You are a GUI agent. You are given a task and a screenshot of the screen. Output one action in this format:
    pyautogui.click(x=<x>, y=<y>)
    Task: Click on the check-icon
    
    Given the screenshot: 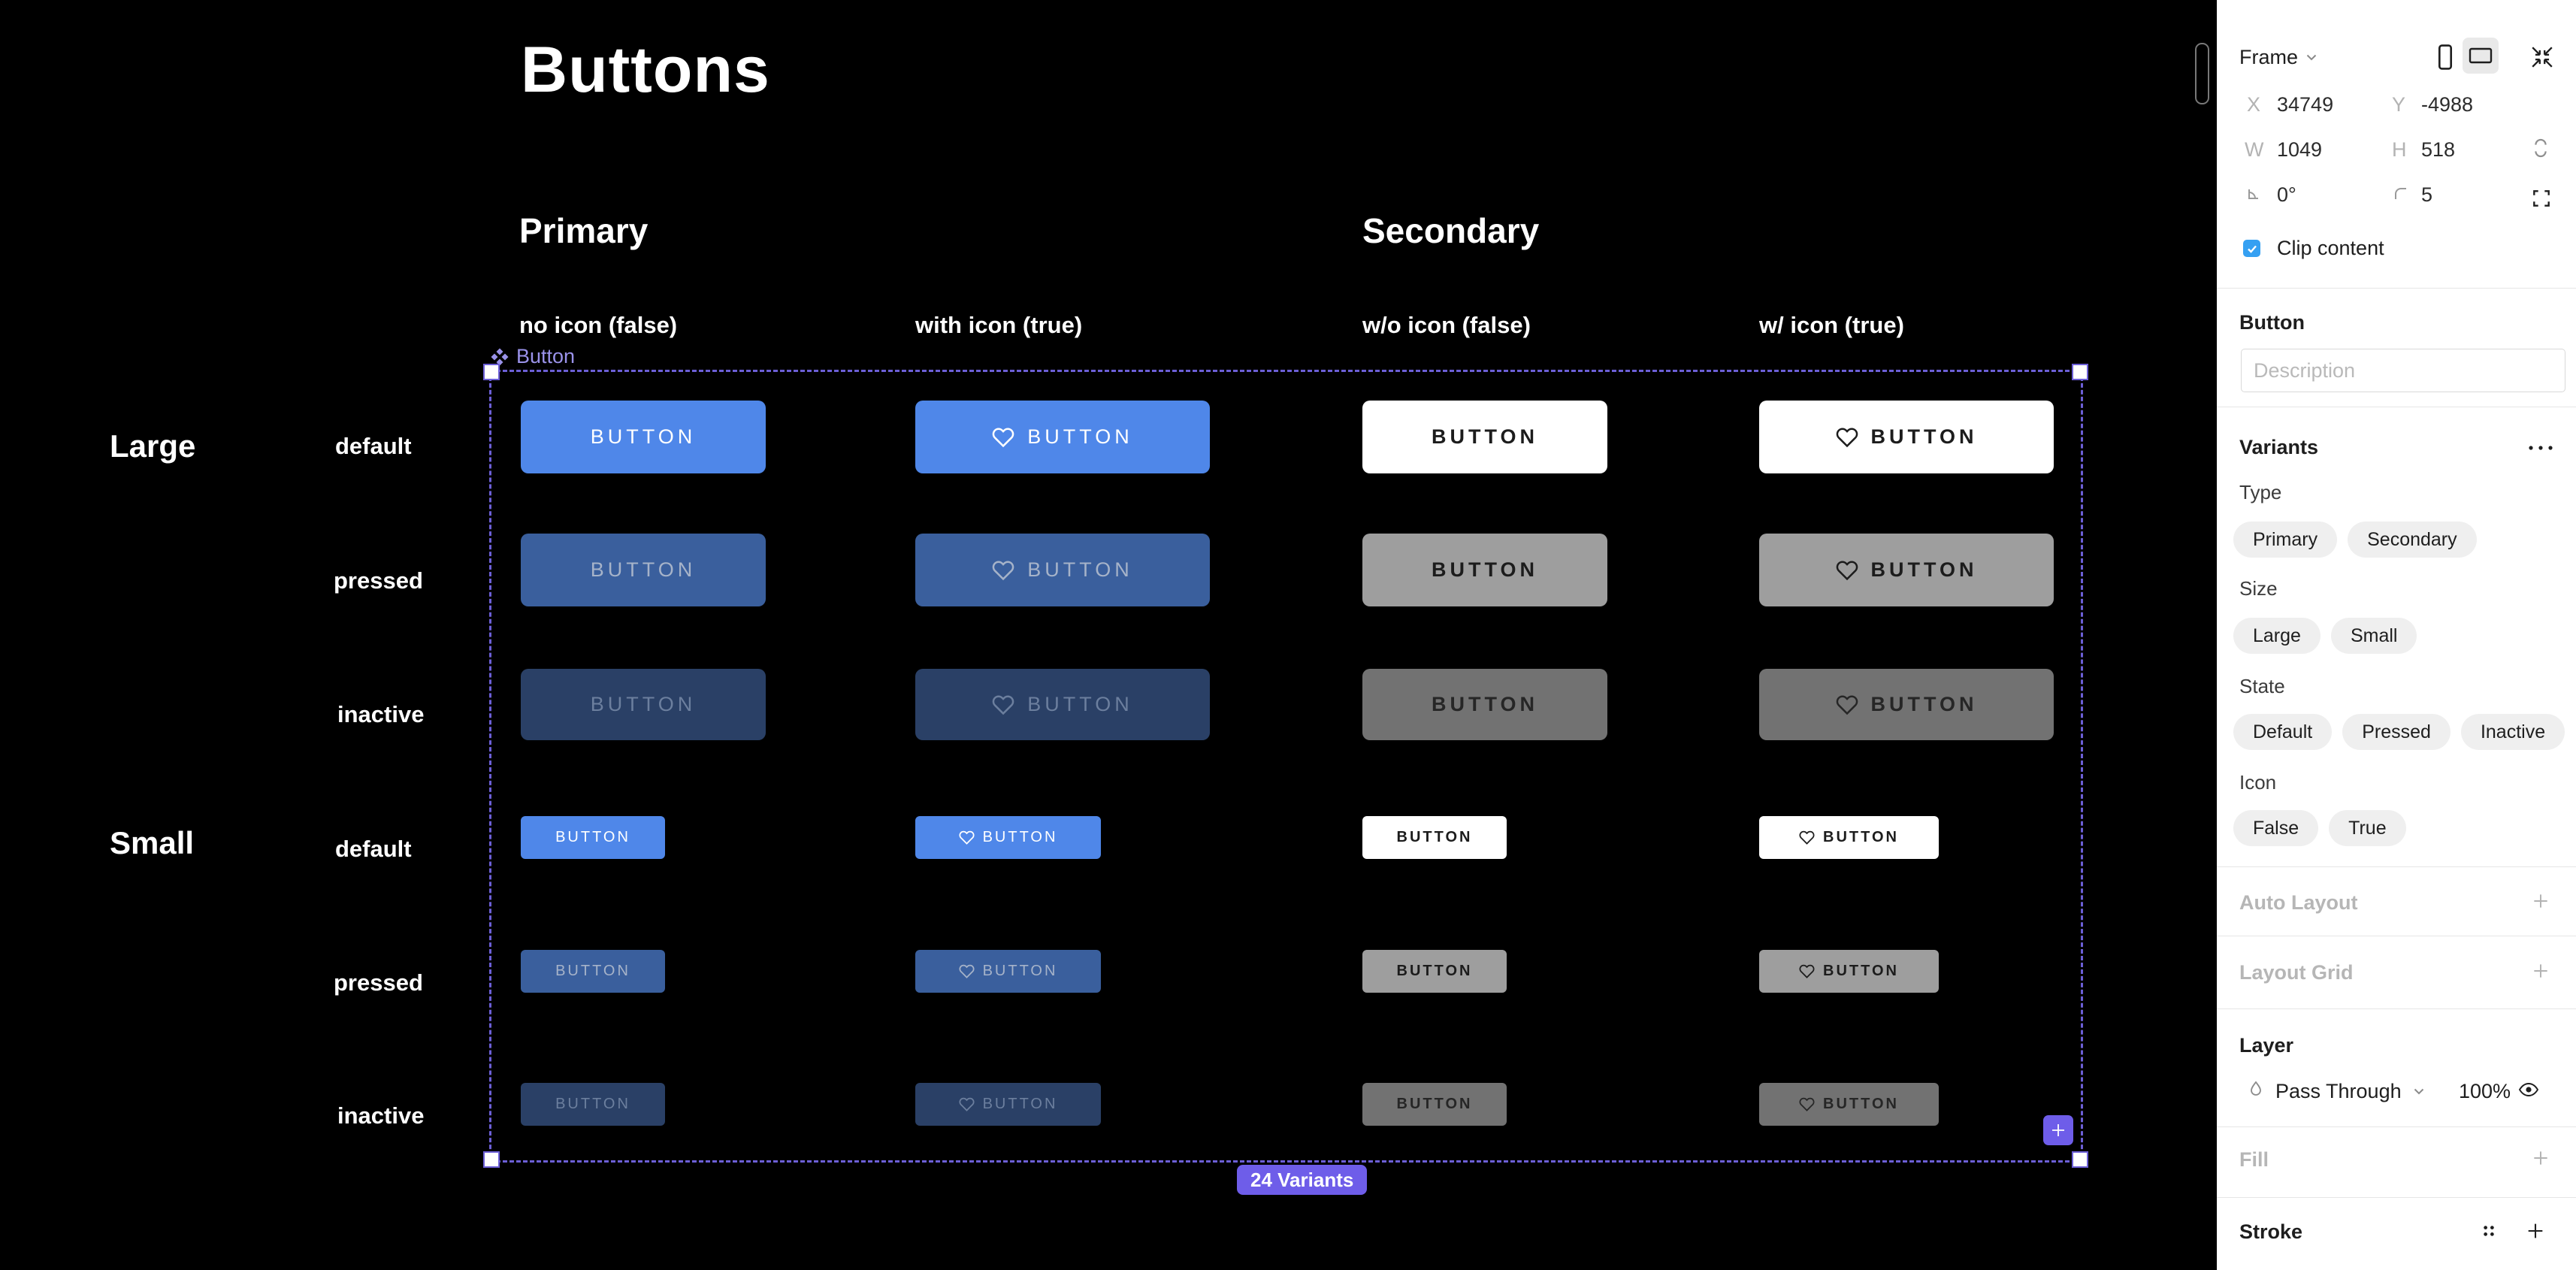 What is the action you would take?
    pyautogui.click(x=2252, y=249)
    